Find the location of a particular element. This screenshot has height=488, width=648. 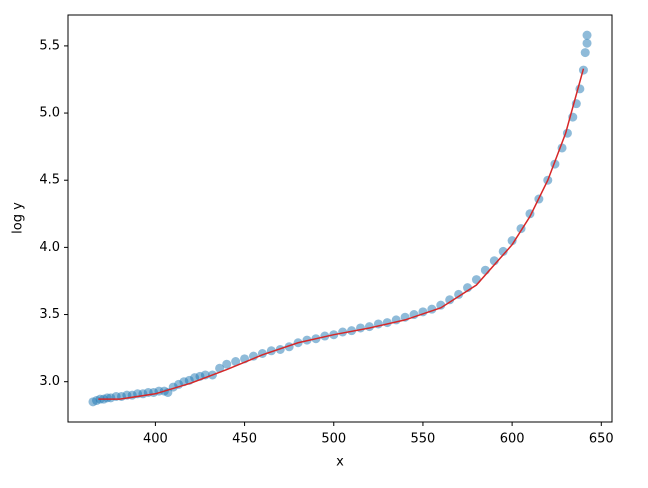

x-tick-label: 650 is located at coordinates (601, 439).